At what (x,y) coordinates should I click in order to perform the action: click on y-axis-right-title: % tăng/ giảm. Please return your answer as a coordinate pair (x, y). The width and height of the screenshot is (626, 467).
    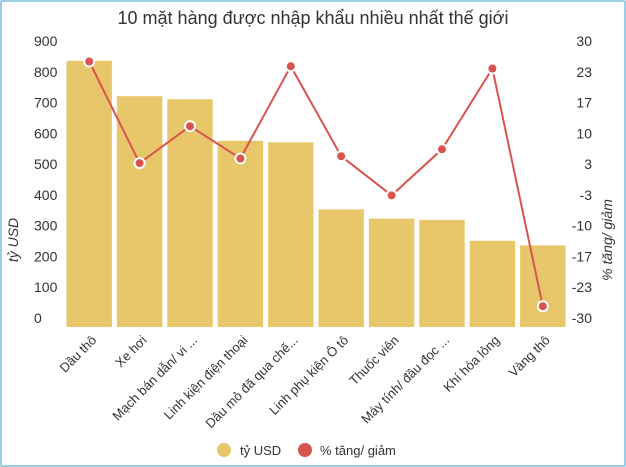
    Looking at the image, I should click on (607, 240).